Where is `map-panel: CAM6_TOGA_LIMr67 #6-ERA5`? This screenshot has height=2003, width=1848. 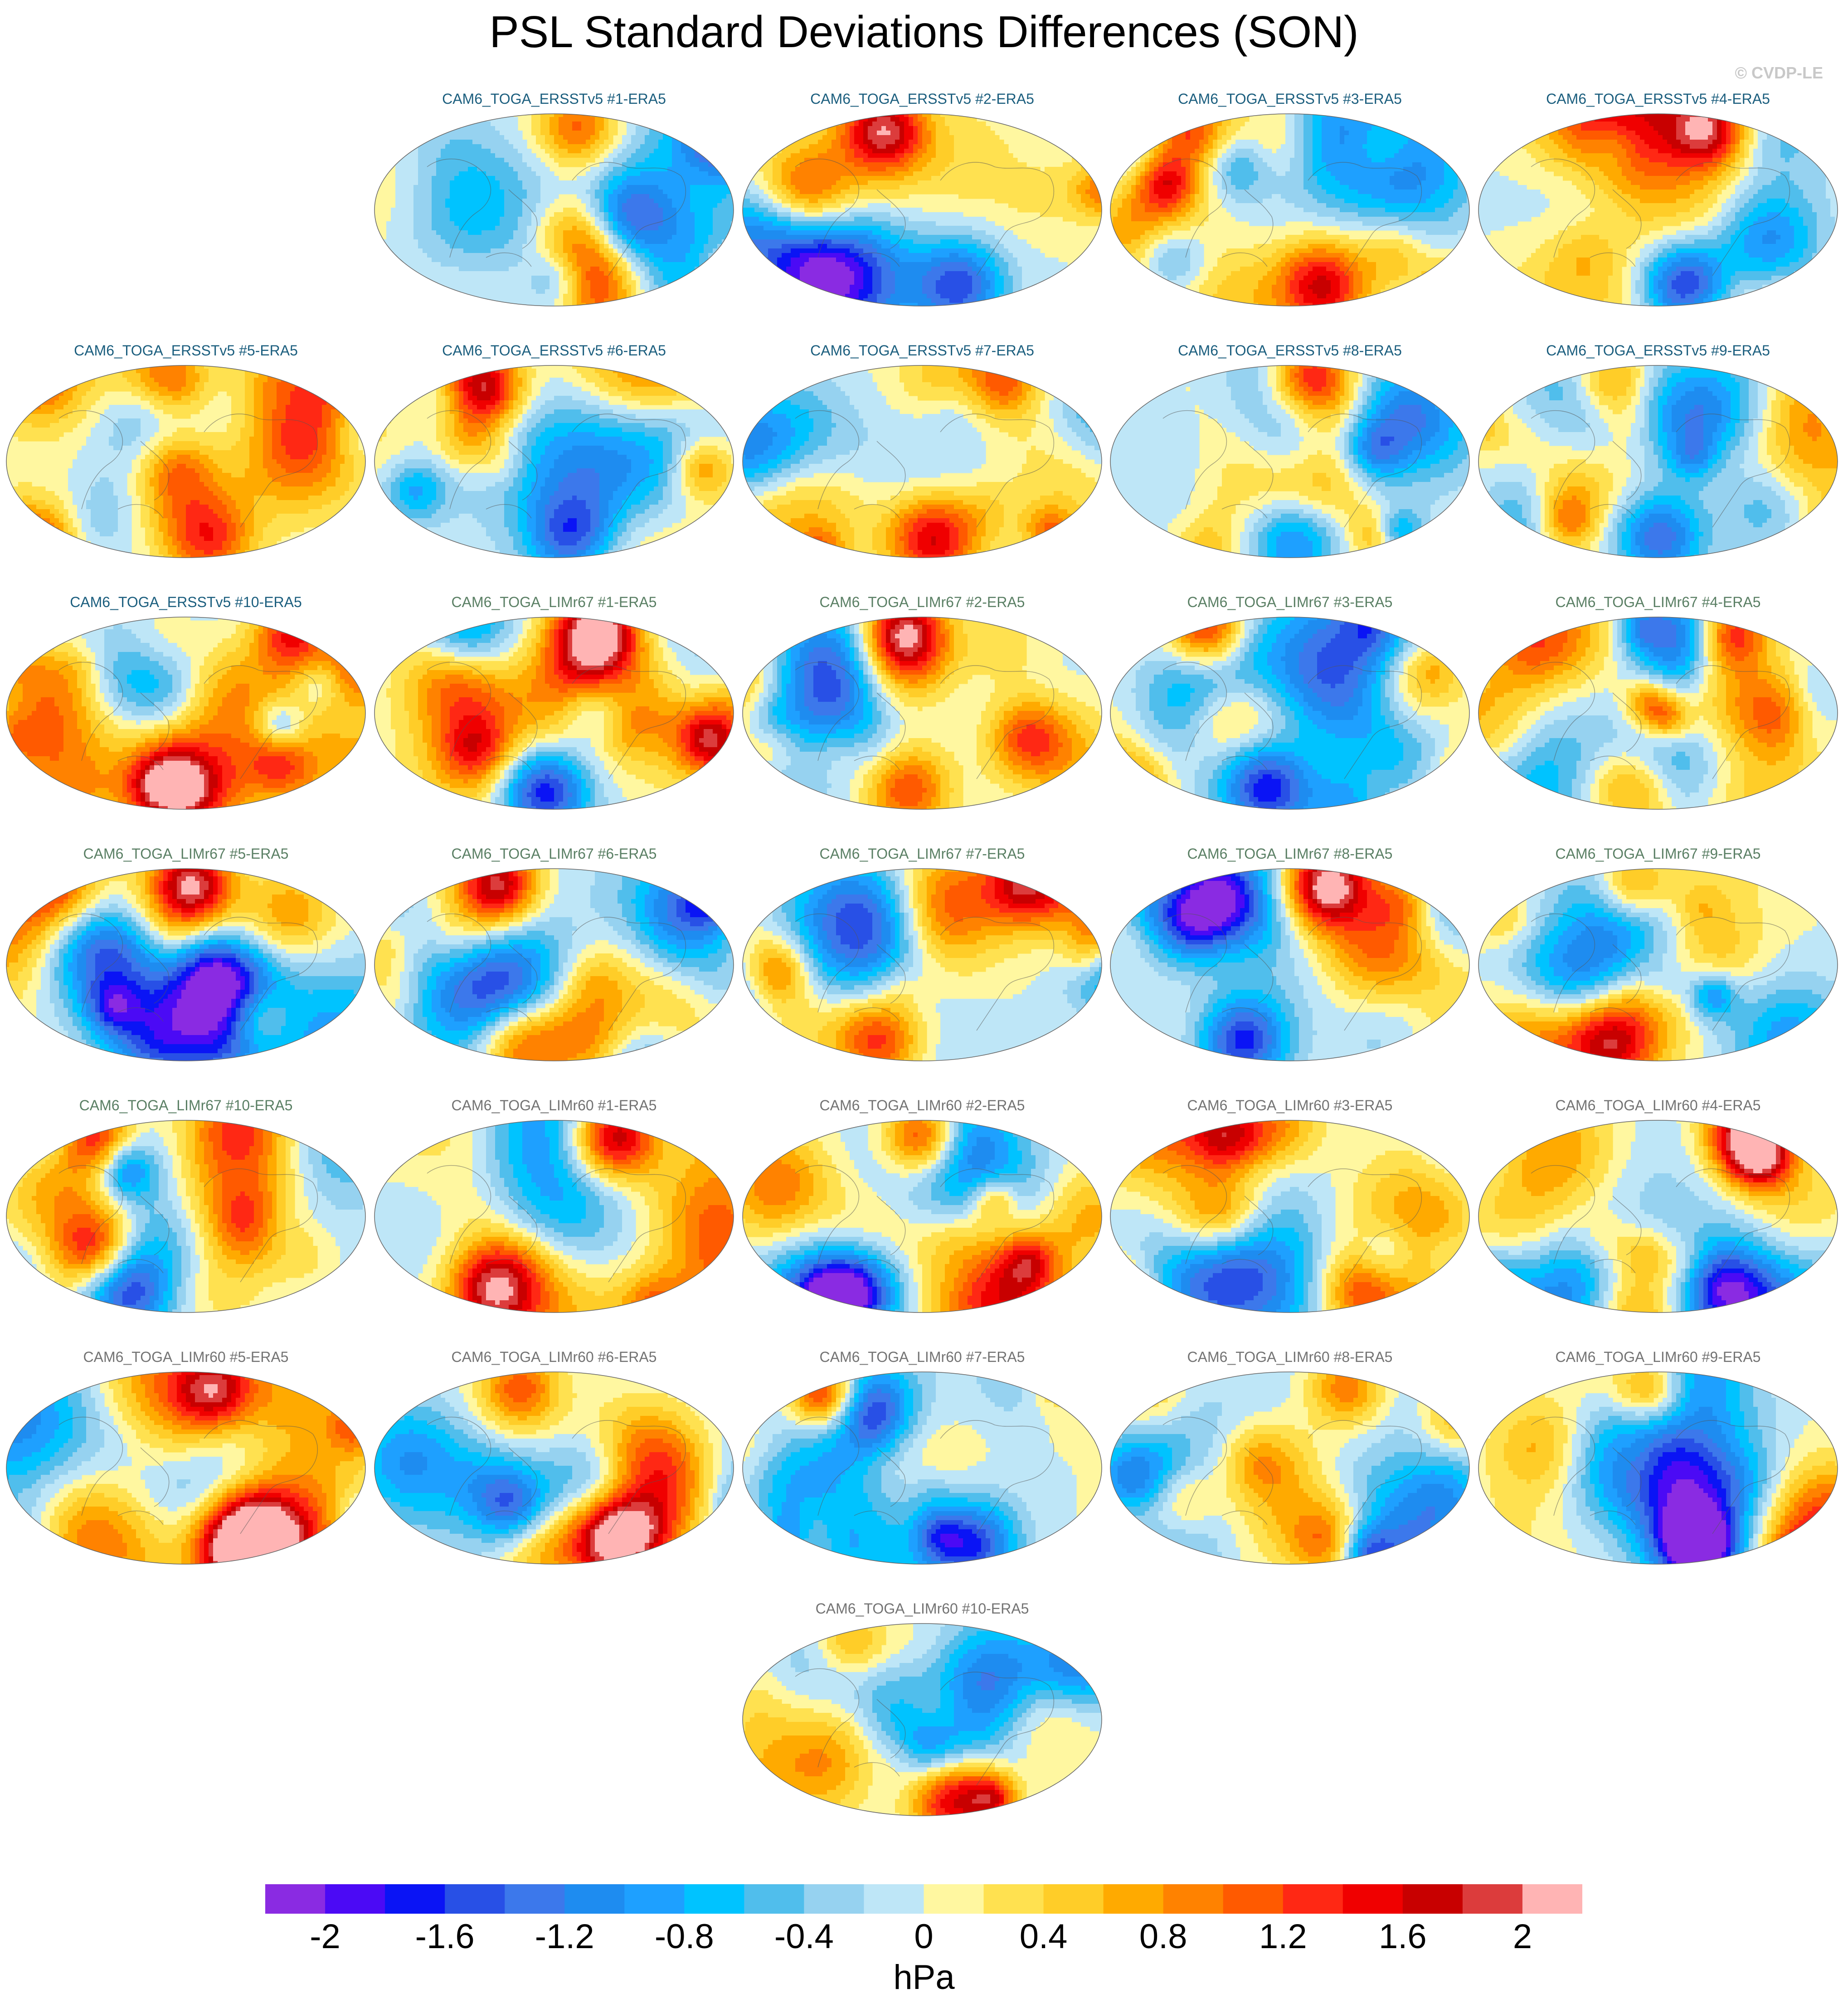 map-panel: CAM6_TOGA_LIMr67 #6-ERA5 is located at coordinates (554, 971).